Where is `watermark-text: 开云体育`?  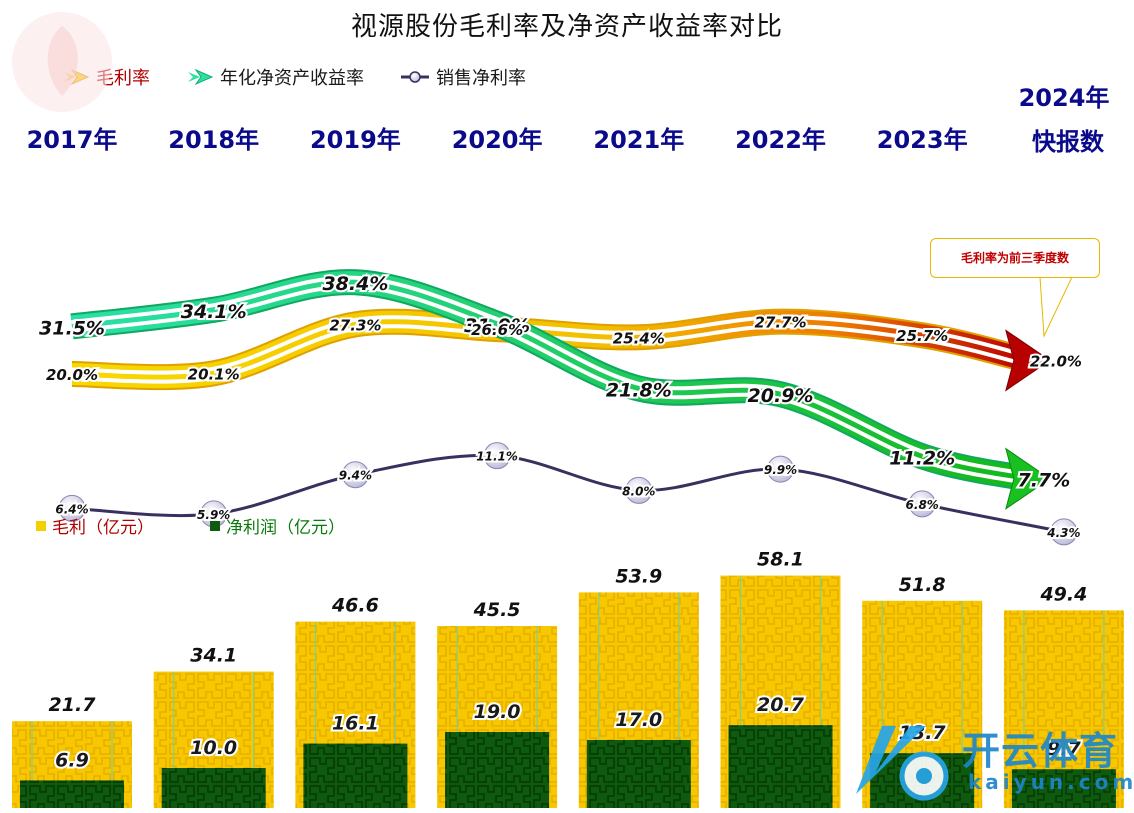
watermark-text: 开云体育 is located at coordinates (1040, 751).